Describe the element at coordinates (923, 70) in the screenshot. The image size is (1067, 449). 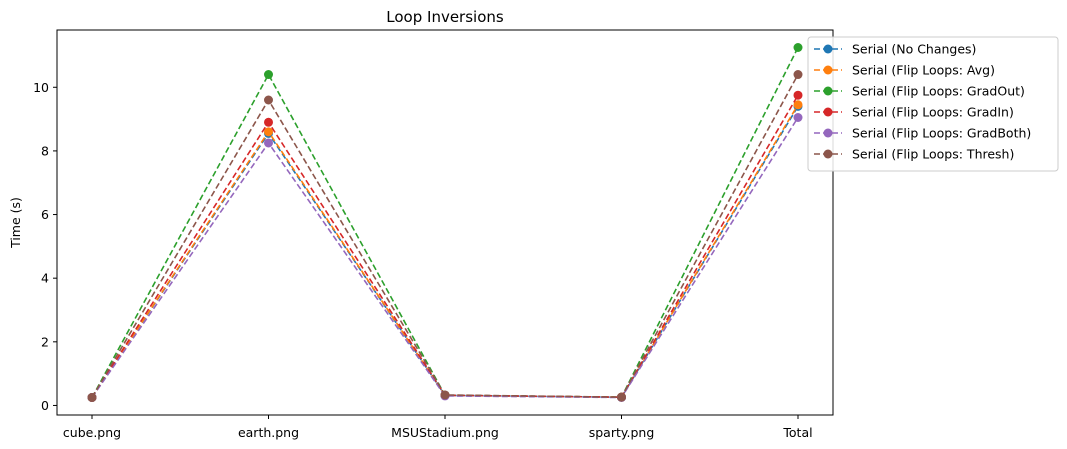
I see `legend-label: Serial (Flip Loops: Avg)` at that location.